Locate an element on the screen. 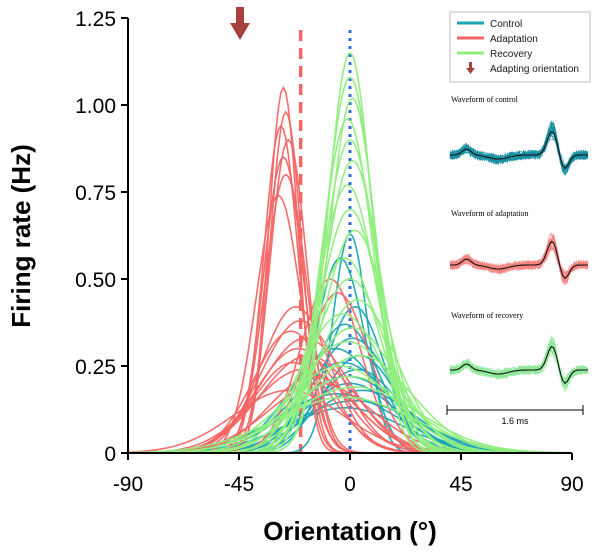 The height and width of the screenshot is (558, 600). x-tick-label: -45 is located at coordinates (239, 484).